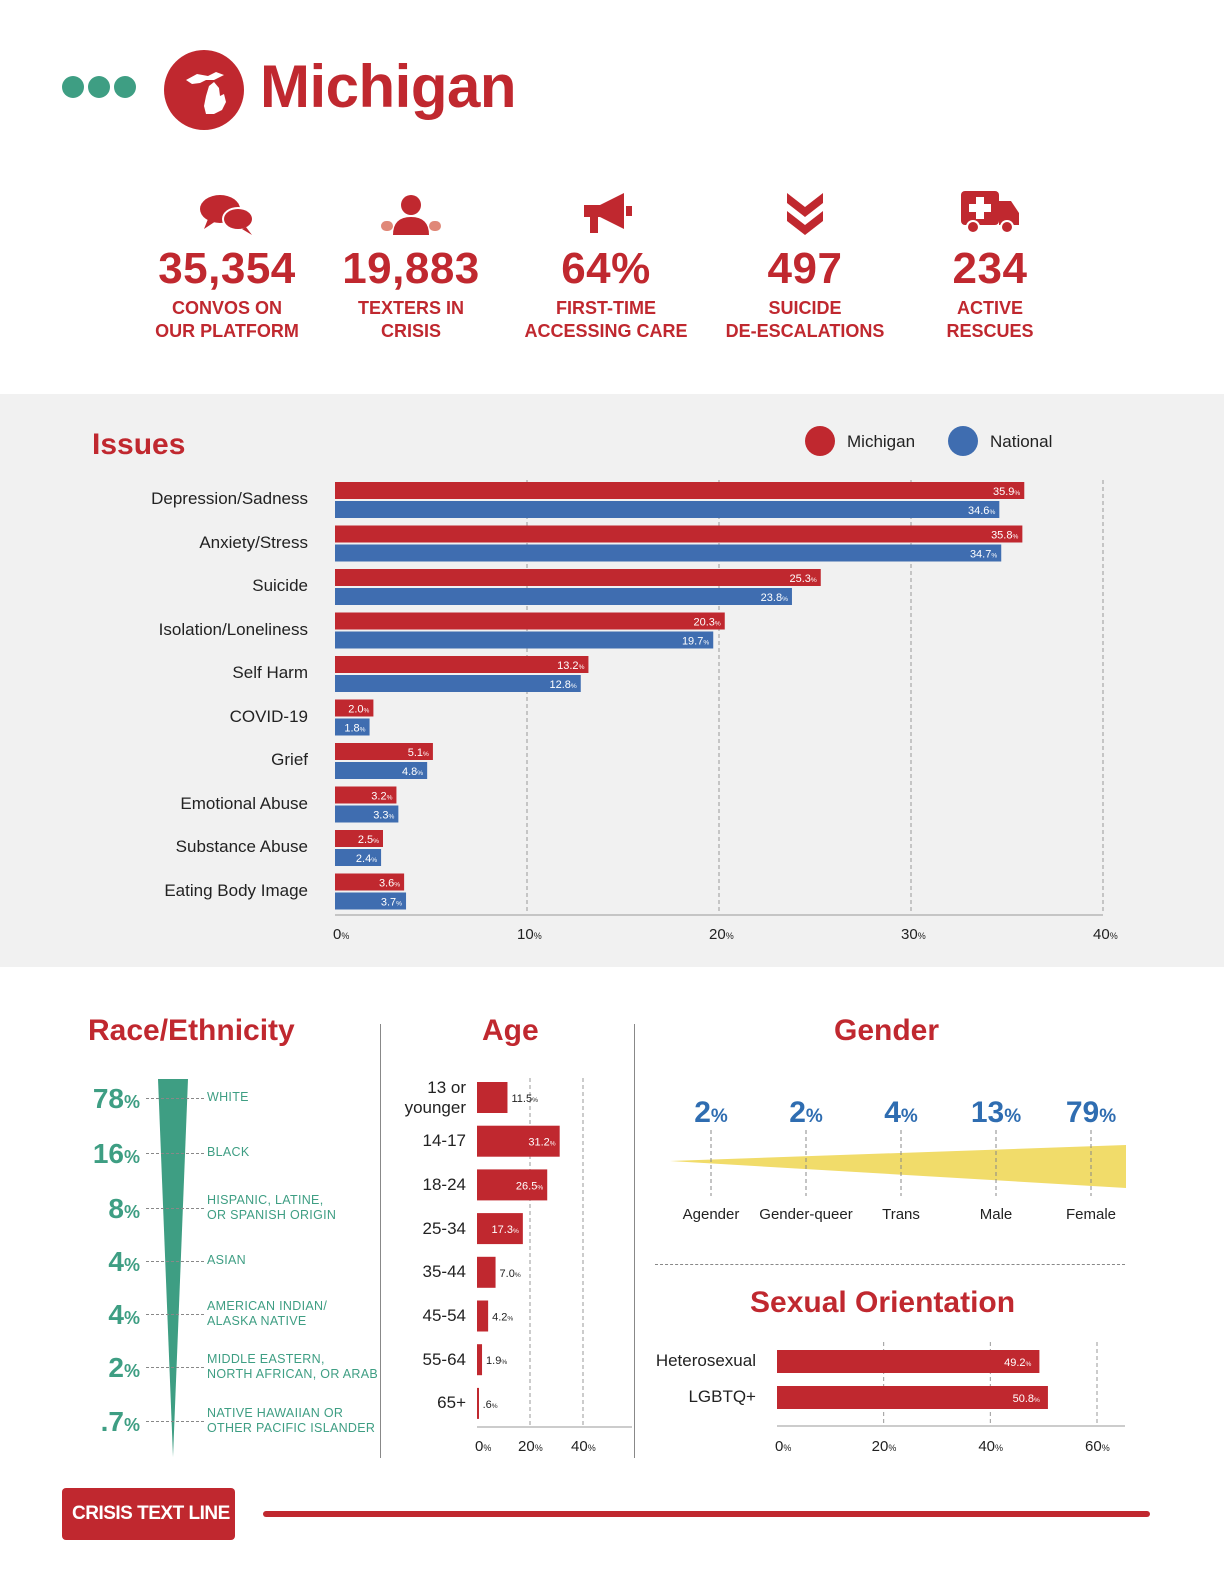  Describe the element at coordinates (368, 840) in the screenshot. I see `bar-value-label: 2.5%` at that location.